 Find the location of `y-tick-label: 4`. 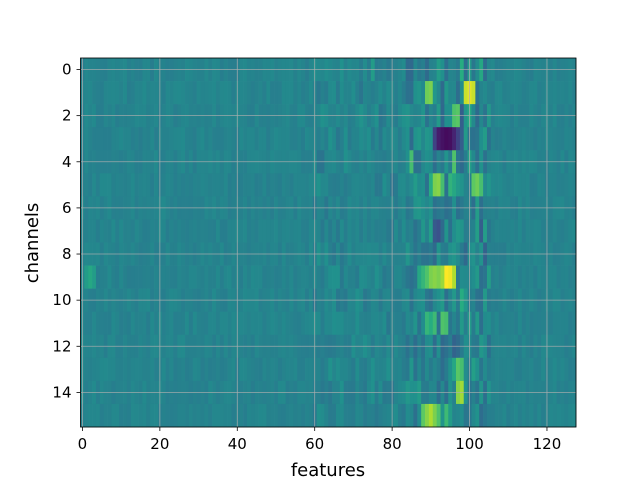

y-tick-label: 4 is located at coordinates (67, 162).